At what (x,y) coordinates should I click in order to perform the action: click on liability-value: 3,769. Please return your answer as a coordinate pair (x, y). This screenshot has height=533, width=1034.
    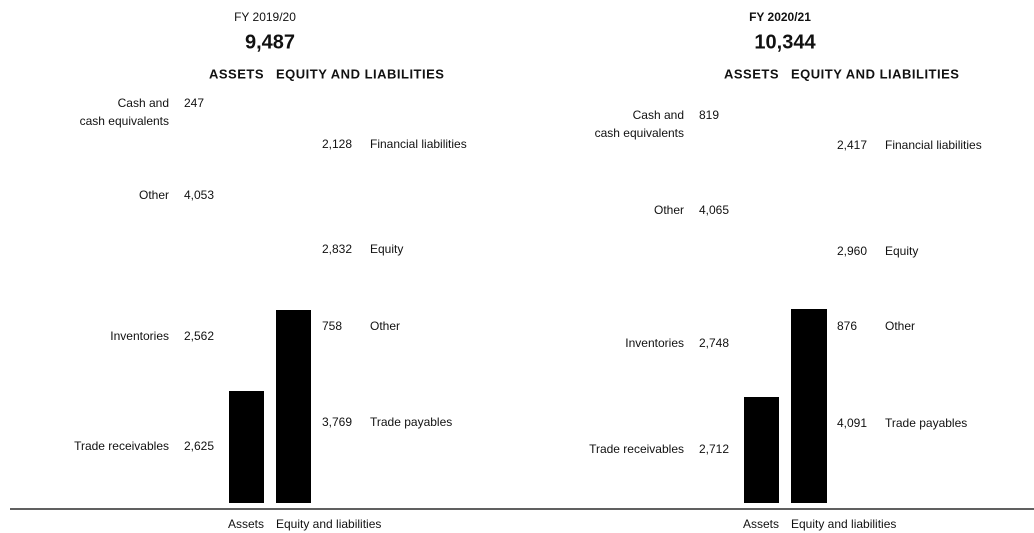
    Looking at the image, I should click on (337, 422).